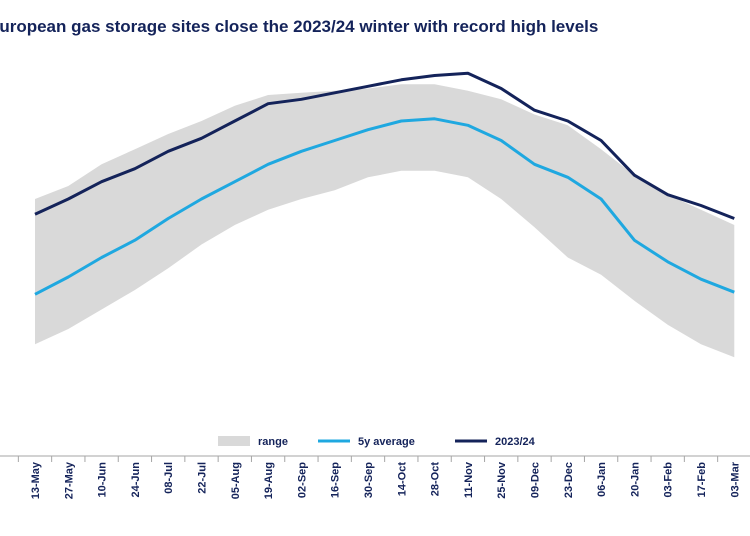 Image resolution: width=750 pixels, height=536 pixels. I want to click on x-tick-label: 02-Sep, so click(302, 480).